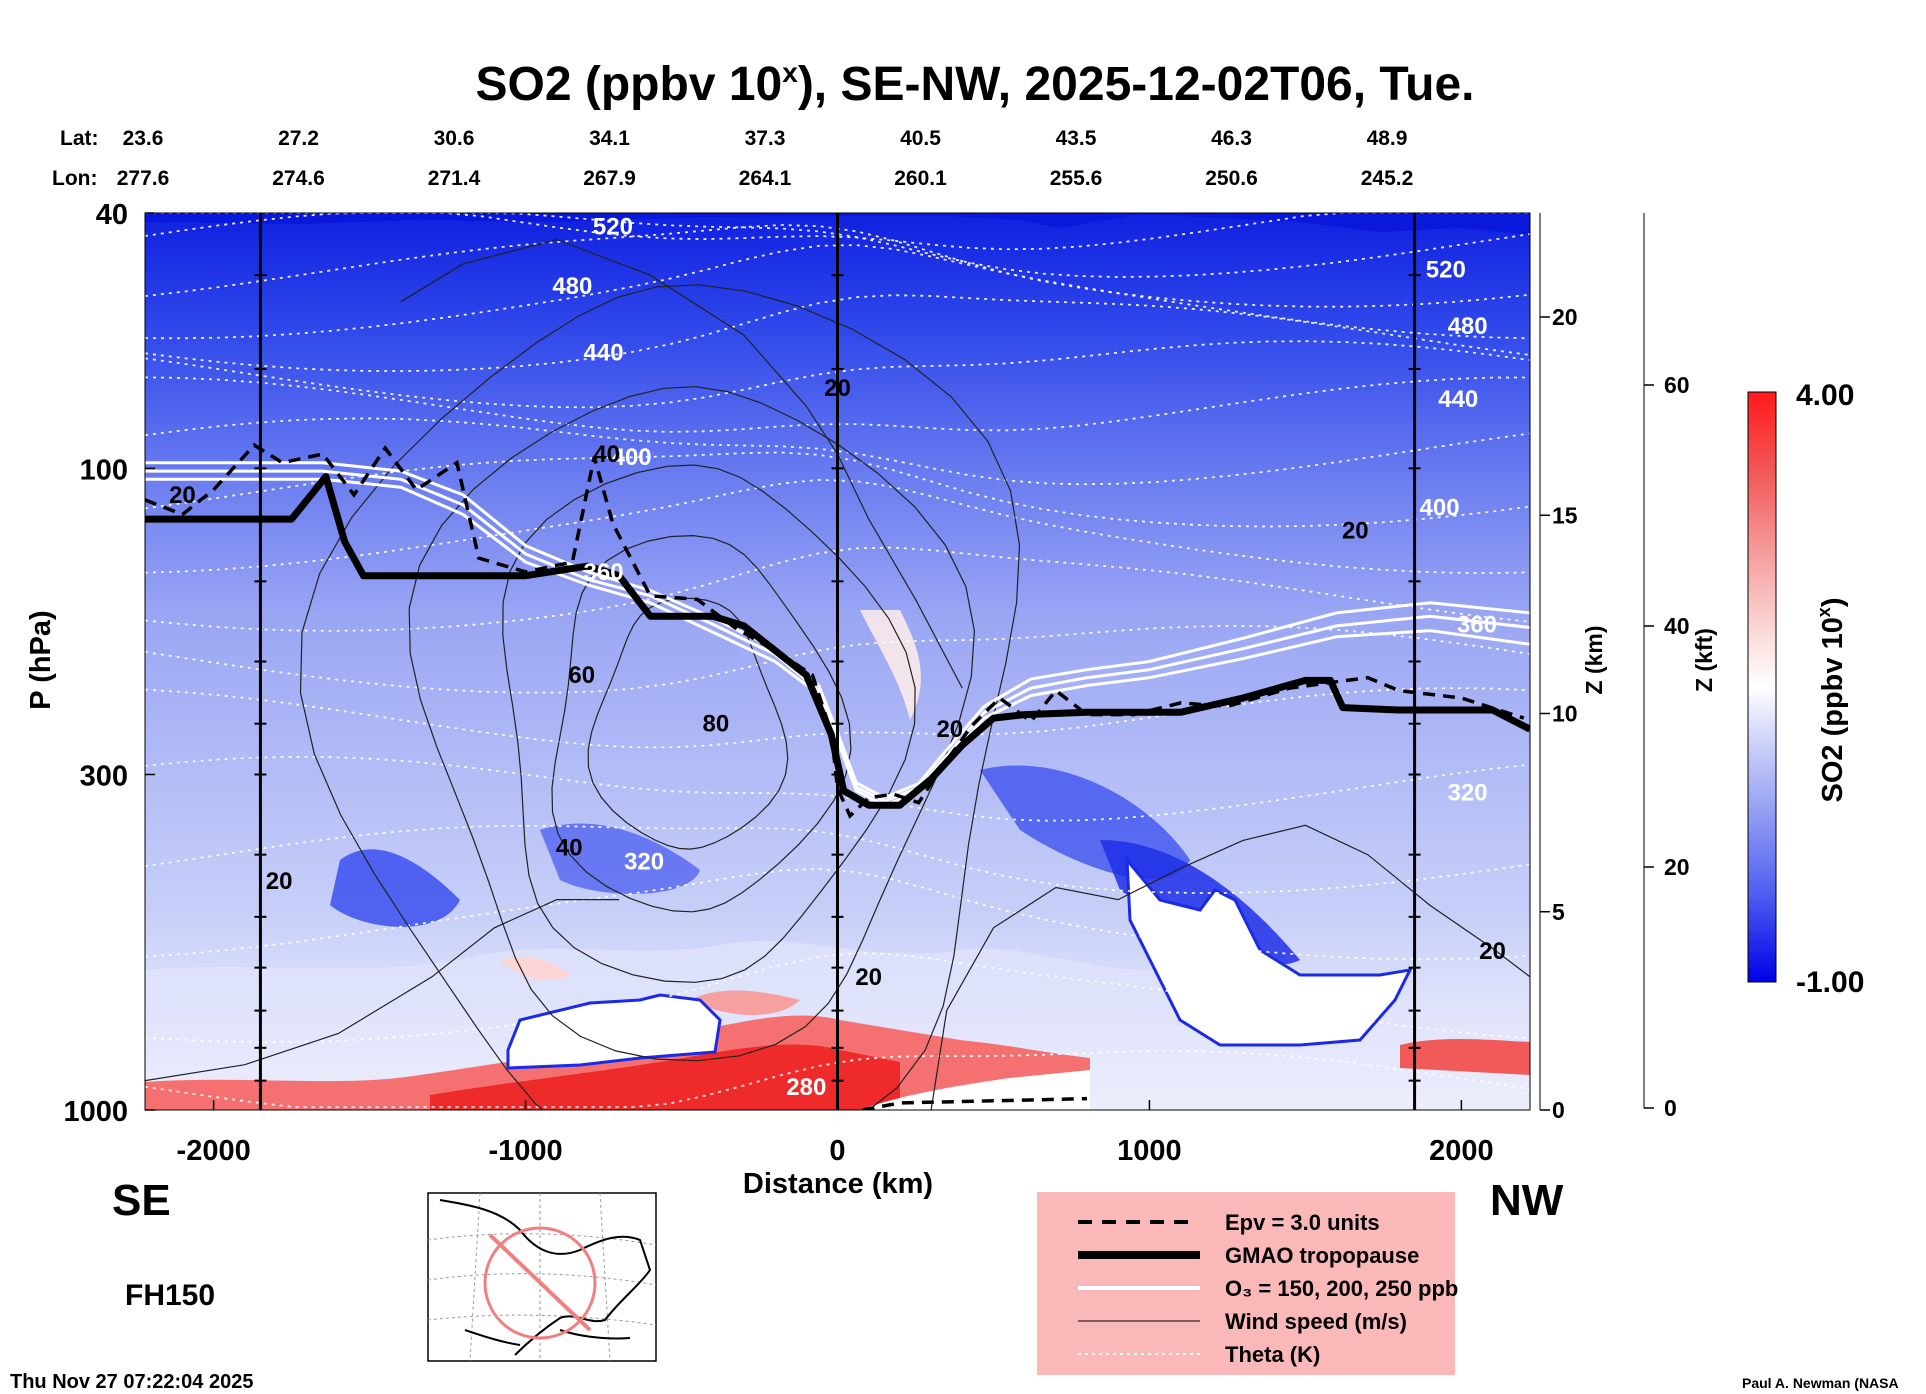 This screenshot has width=1926, height=1394. Describe the element at coordinates (609, 178) in the screenshot. I see `lon-value: 267.9` at that location.